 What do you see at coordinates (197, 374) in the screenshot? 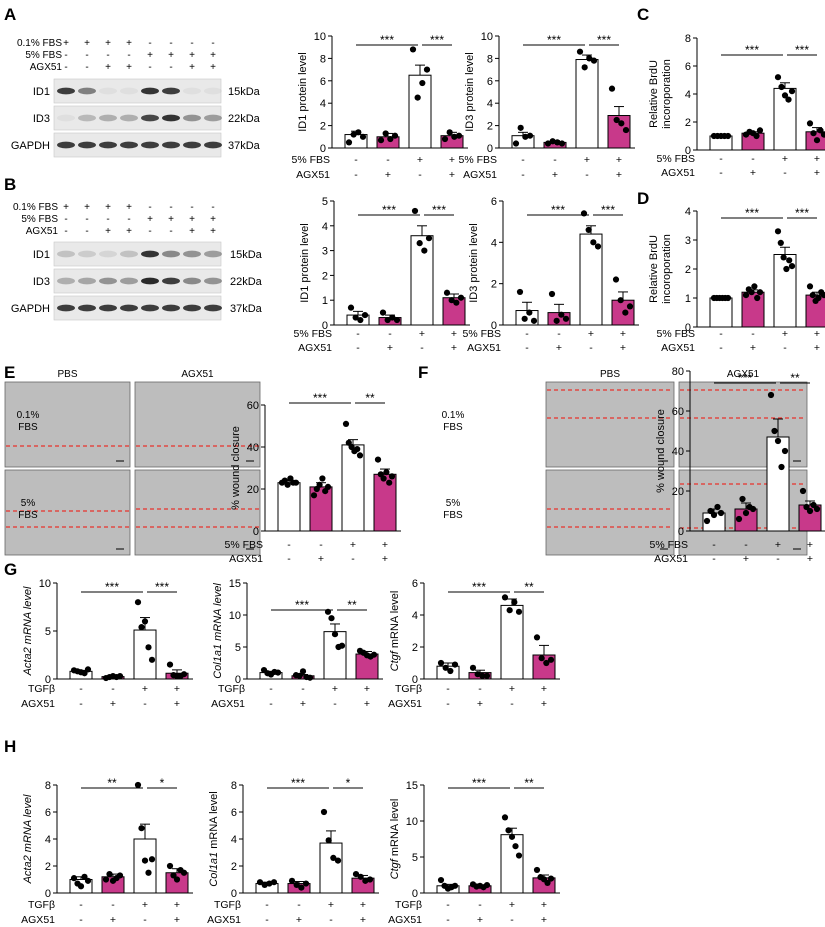
I see `micrograph-column-label: AGX51` at bounding box center [197, 374].